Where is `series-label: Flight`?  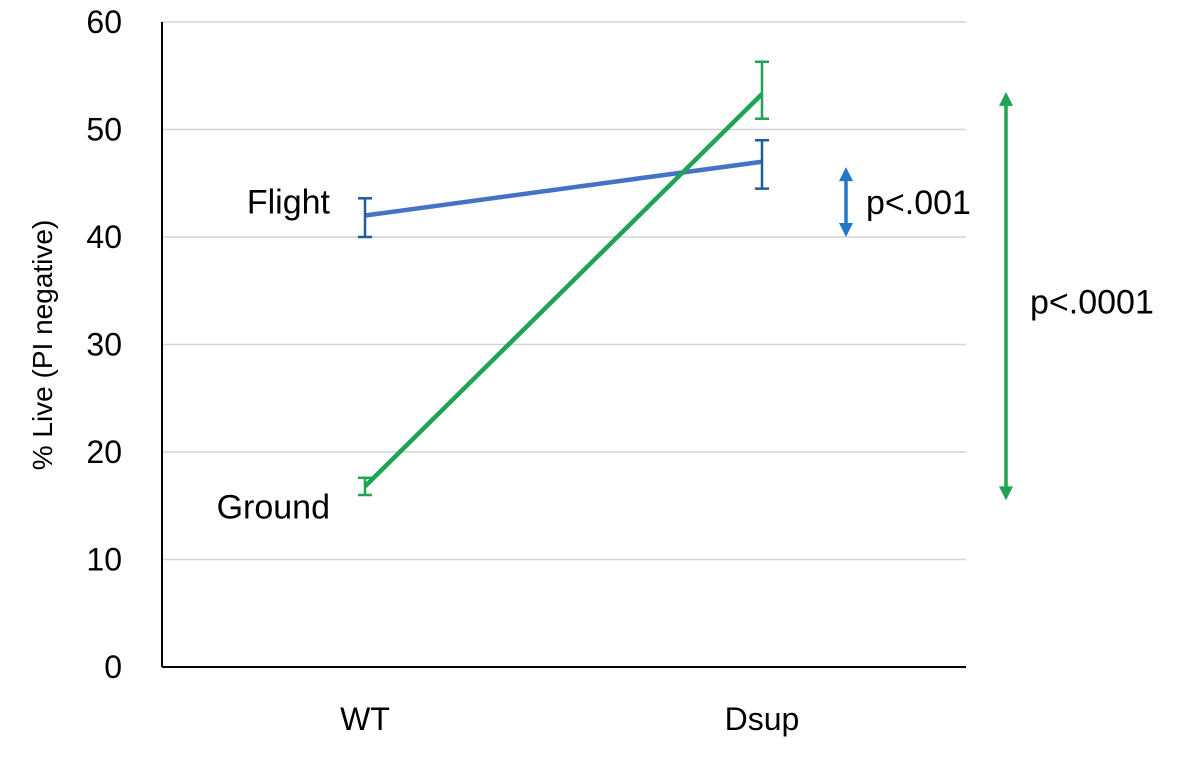
series-label: Flight is located at coordinates (289, 203).